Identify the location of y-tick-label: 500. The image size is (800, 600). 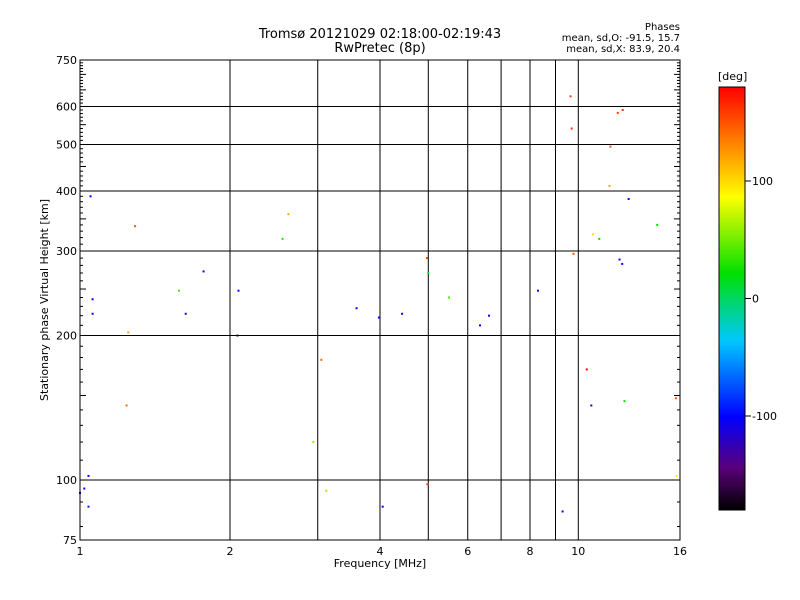
(66, 145).